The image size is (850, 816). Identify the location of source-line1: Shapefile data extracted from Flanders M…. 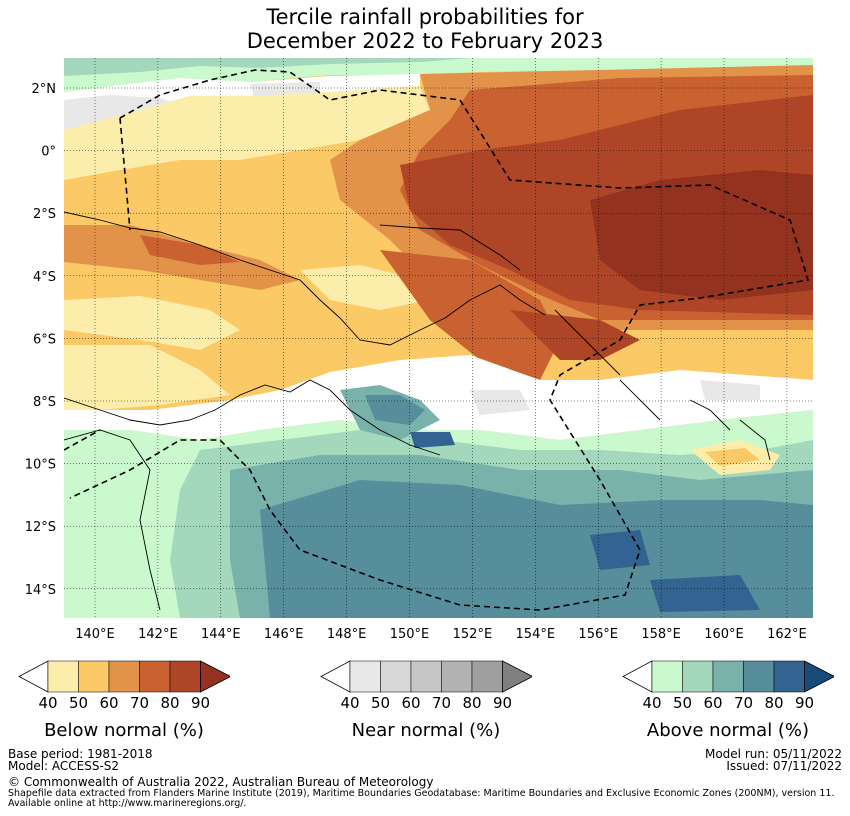
(421, 793).